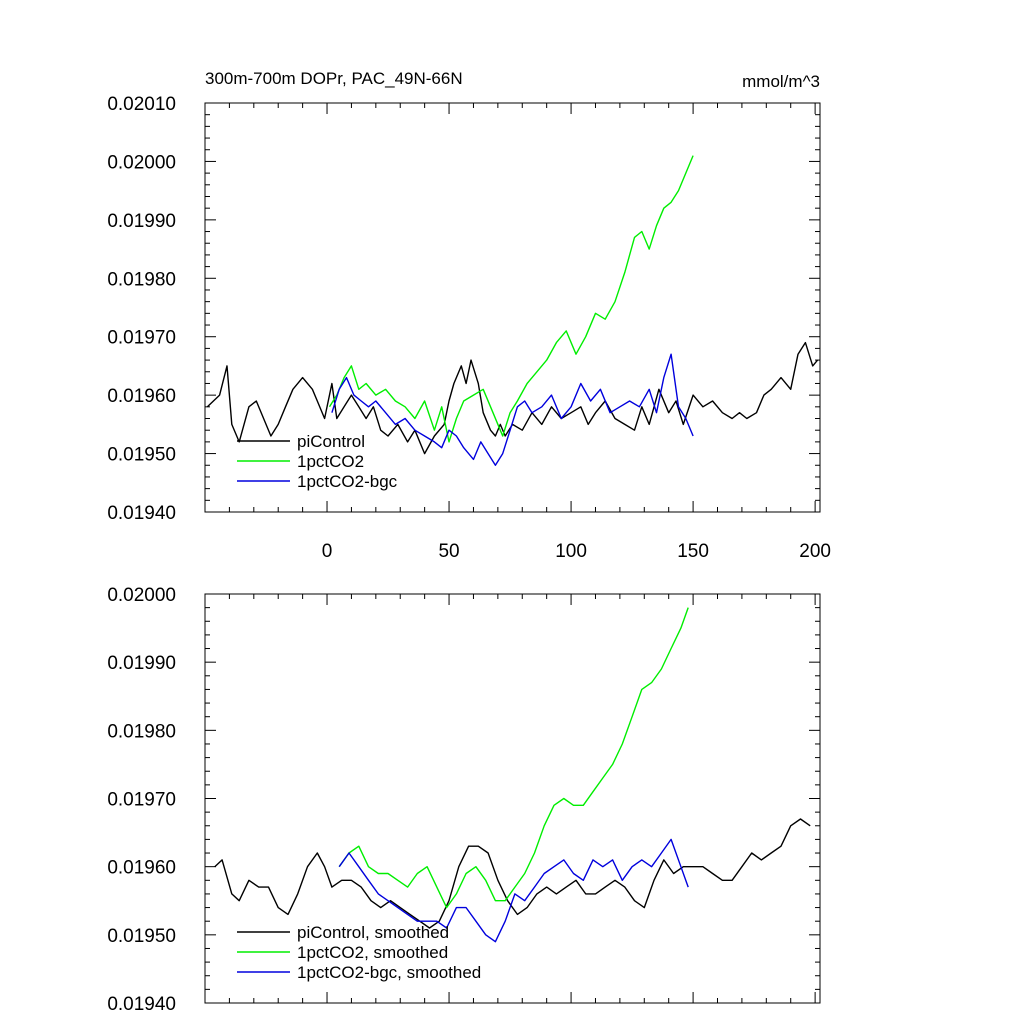  What do you see at coordinates (389, 972) in the screenshot?
I see `legend-label-2: 1pctCO2-bgc, smoothed` at bounding box center [389, 972].